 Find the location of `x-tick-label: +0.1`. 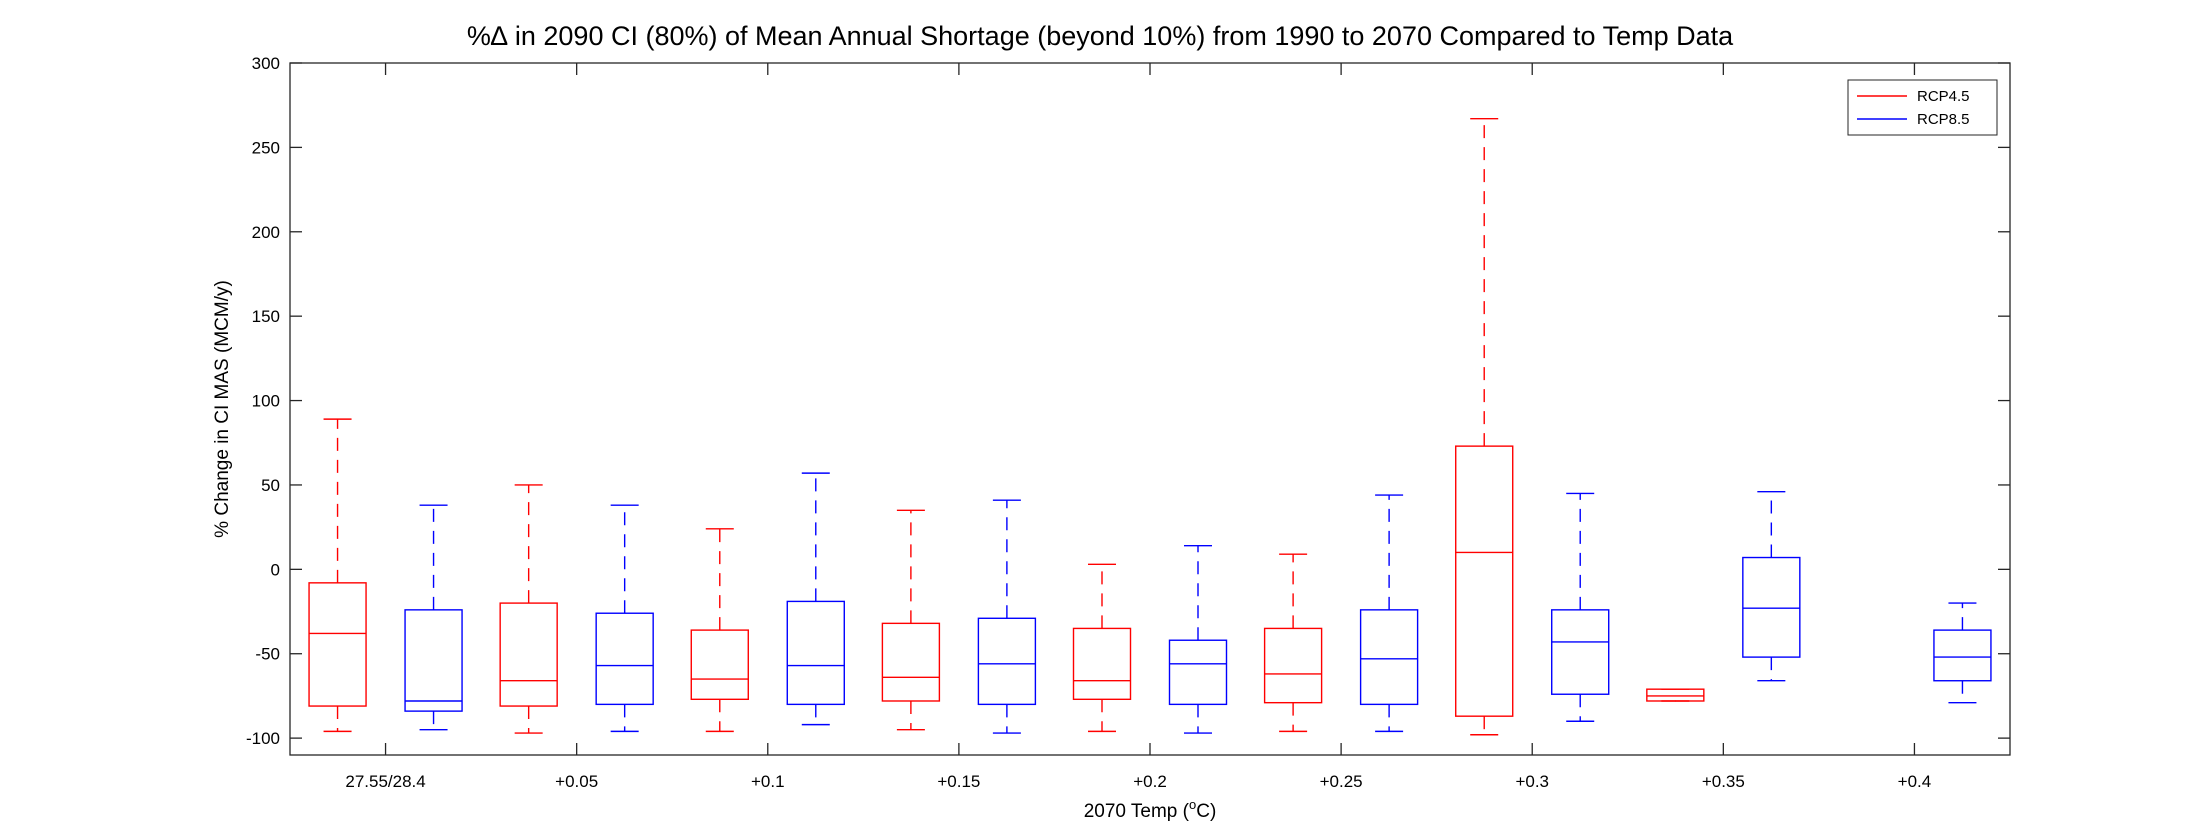

x-tick-label: +0.1 is located at coordinates (768, 781).